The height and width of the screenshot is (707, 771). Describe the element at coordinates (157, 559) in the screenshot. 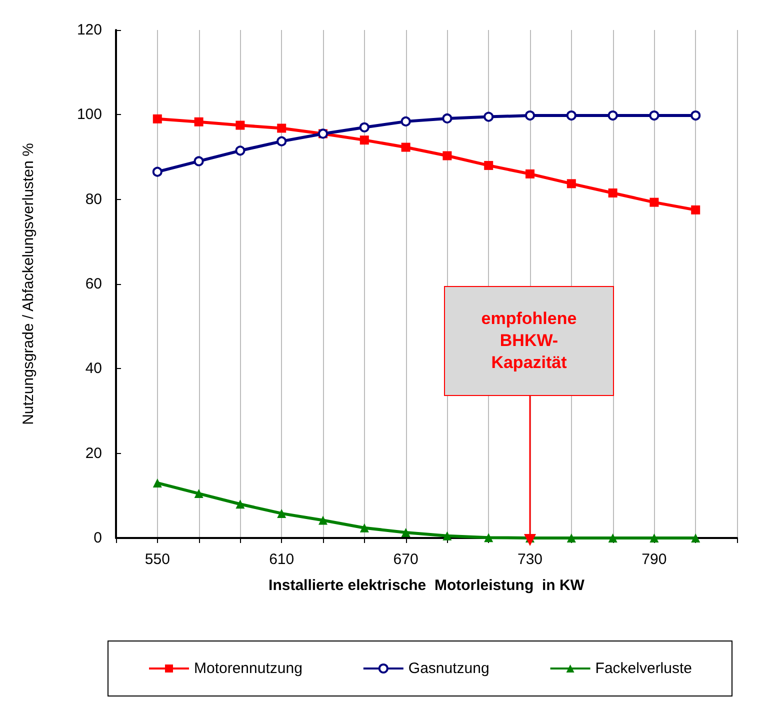

I see `x-tick-label: 550` at that location.